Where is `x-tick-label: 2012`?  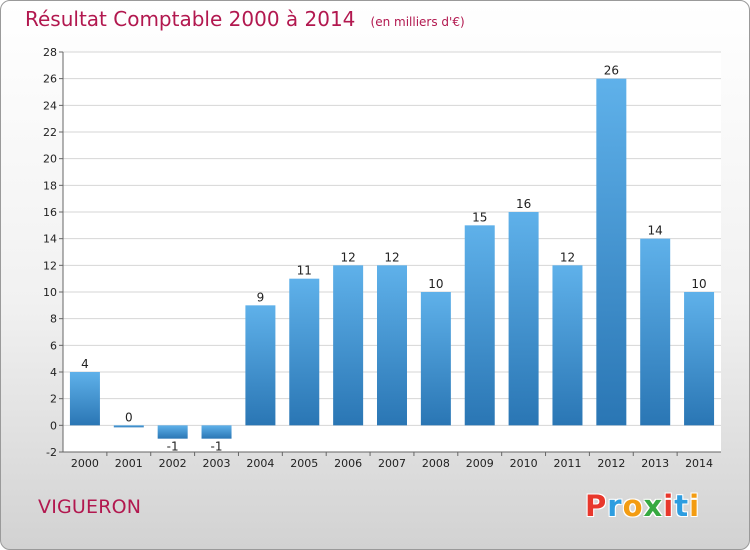 x-tick-label: 2012 is located at coordinates (611, 463).